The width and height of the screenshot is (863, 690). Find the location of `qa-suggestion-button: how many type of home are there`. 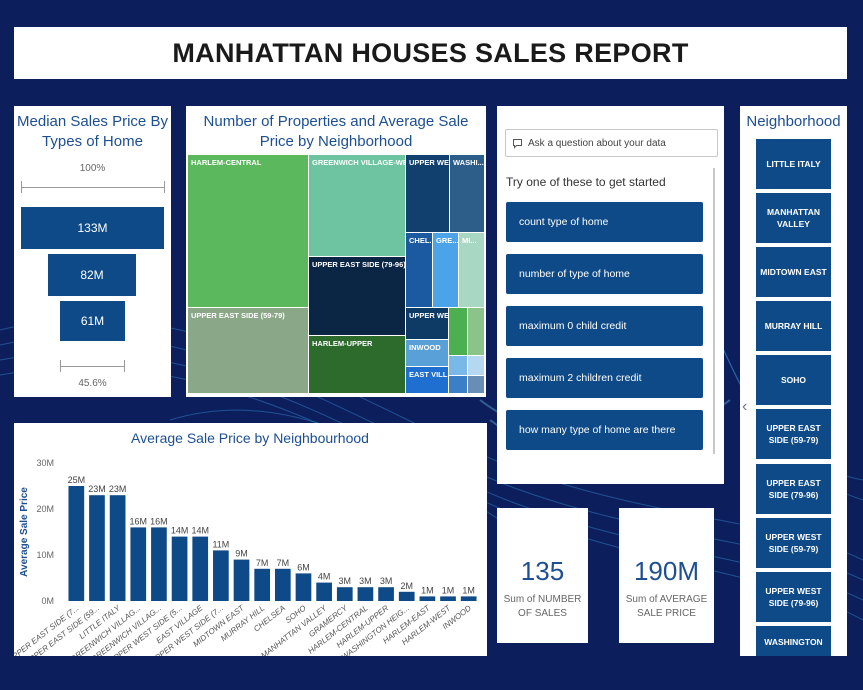

qa-suggestion-button: how many type of home are there is located at coordinates (604, 430).